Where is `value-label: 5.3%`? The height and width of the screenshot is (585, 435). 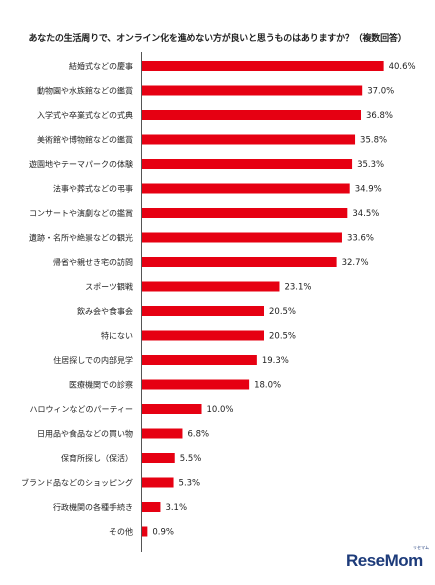 value-label: 5.3% is located at coordinates (190, 484).